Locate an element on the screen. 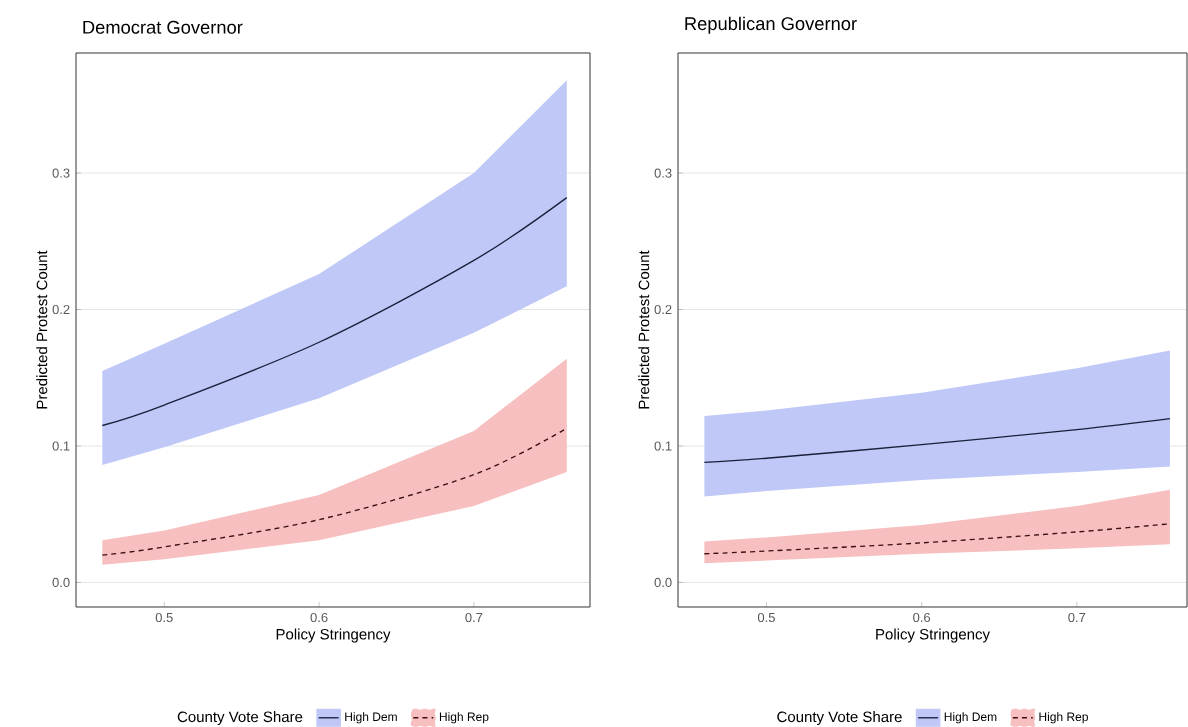 The width and height of the screenshot is (1188, 727). chart-title: Republican Governor is located at coordinates (771, 25).